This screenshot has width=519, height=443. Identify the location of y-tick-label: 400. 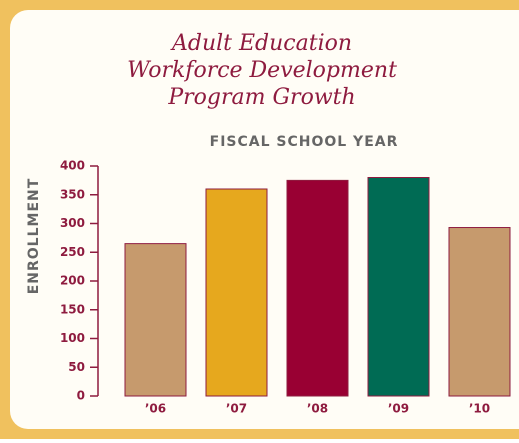
(72, 166).